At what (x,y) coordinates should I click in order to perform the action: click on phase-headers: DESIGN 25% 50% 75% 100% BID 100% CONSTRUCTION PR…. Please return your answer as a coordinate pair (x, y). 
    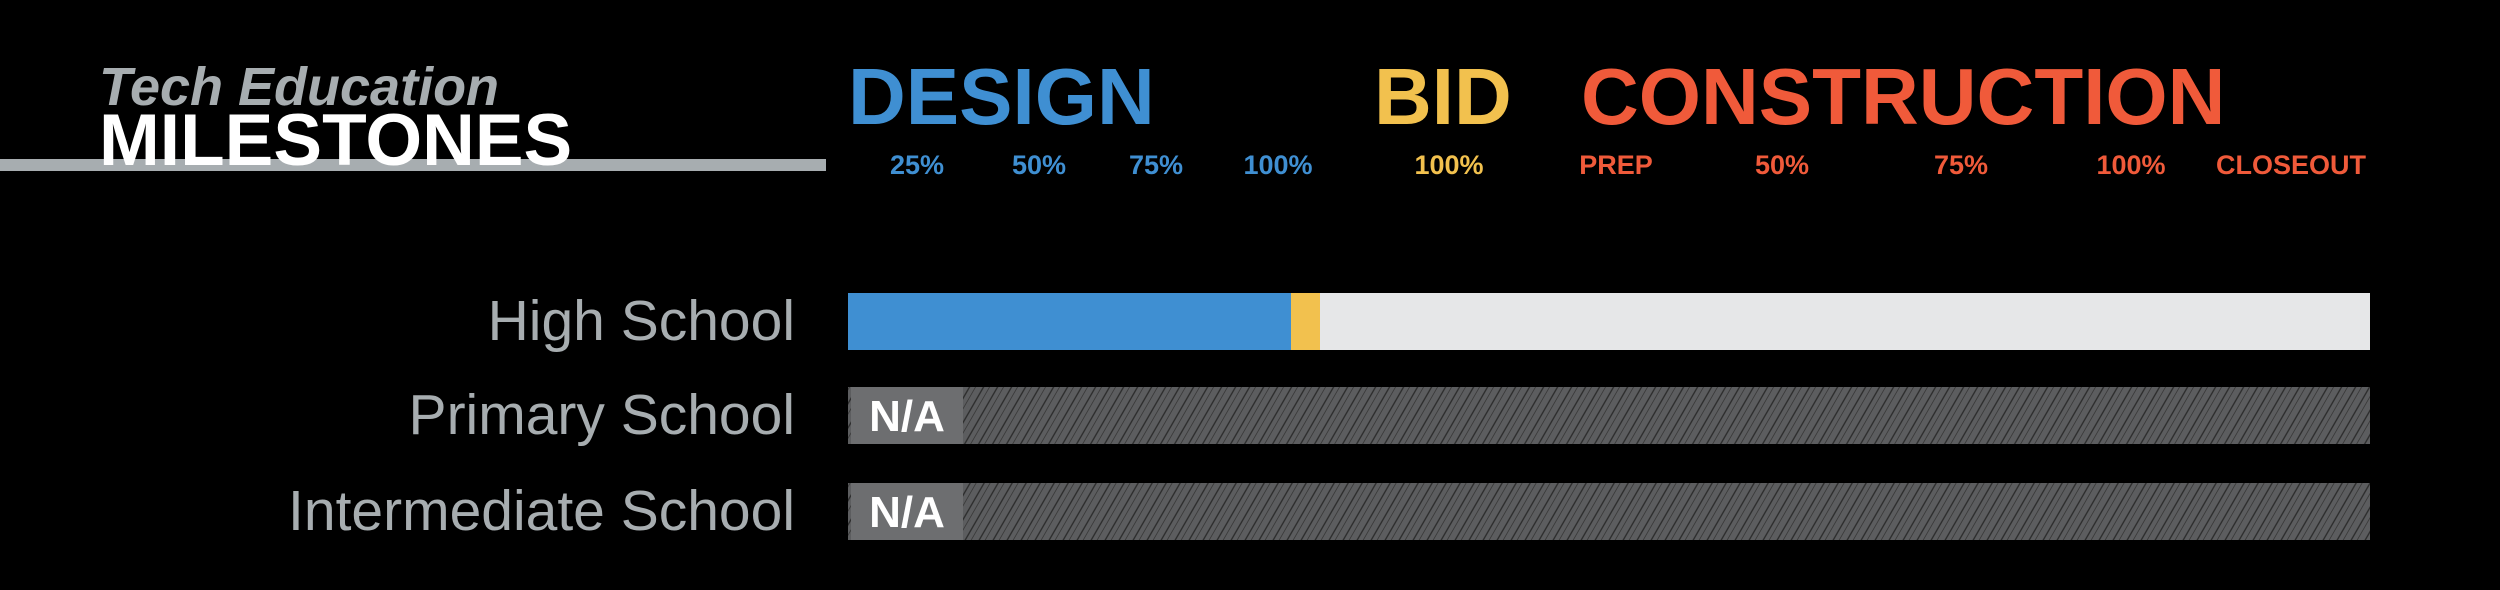
    Looking at the image, I should click on (1607, 116).